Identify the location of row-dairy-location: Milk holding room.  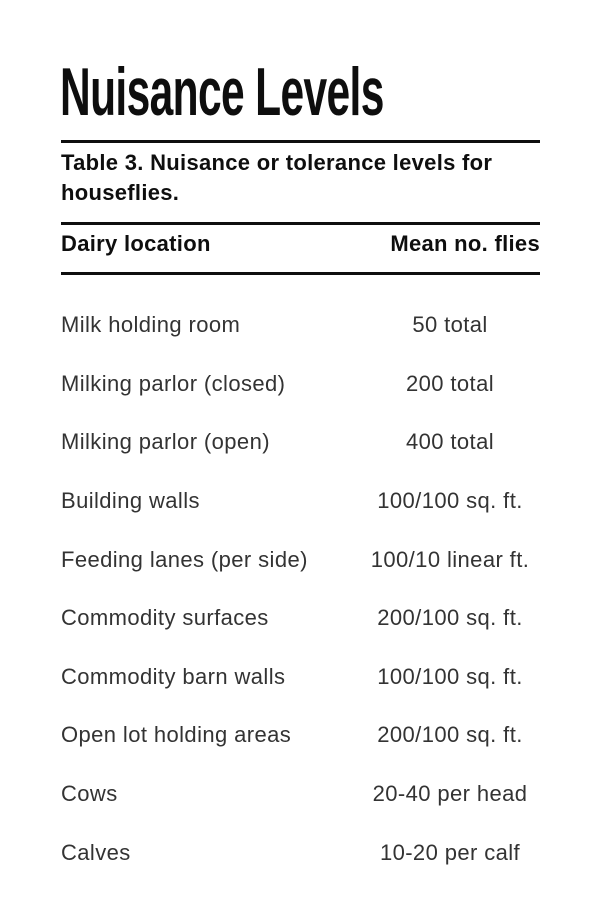
(151, 325).